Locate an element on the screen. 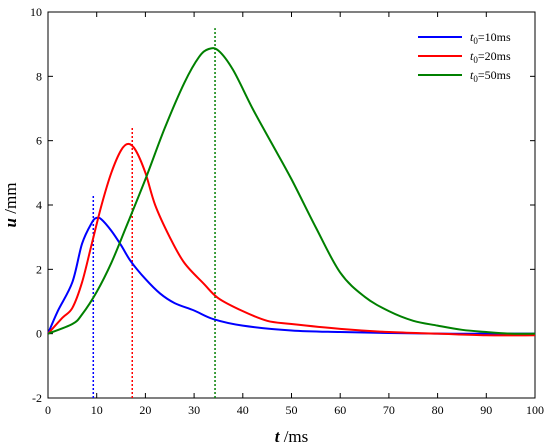 The image size is (550, 448). x-tick-label: 0 is located at coordinates (48, 410).